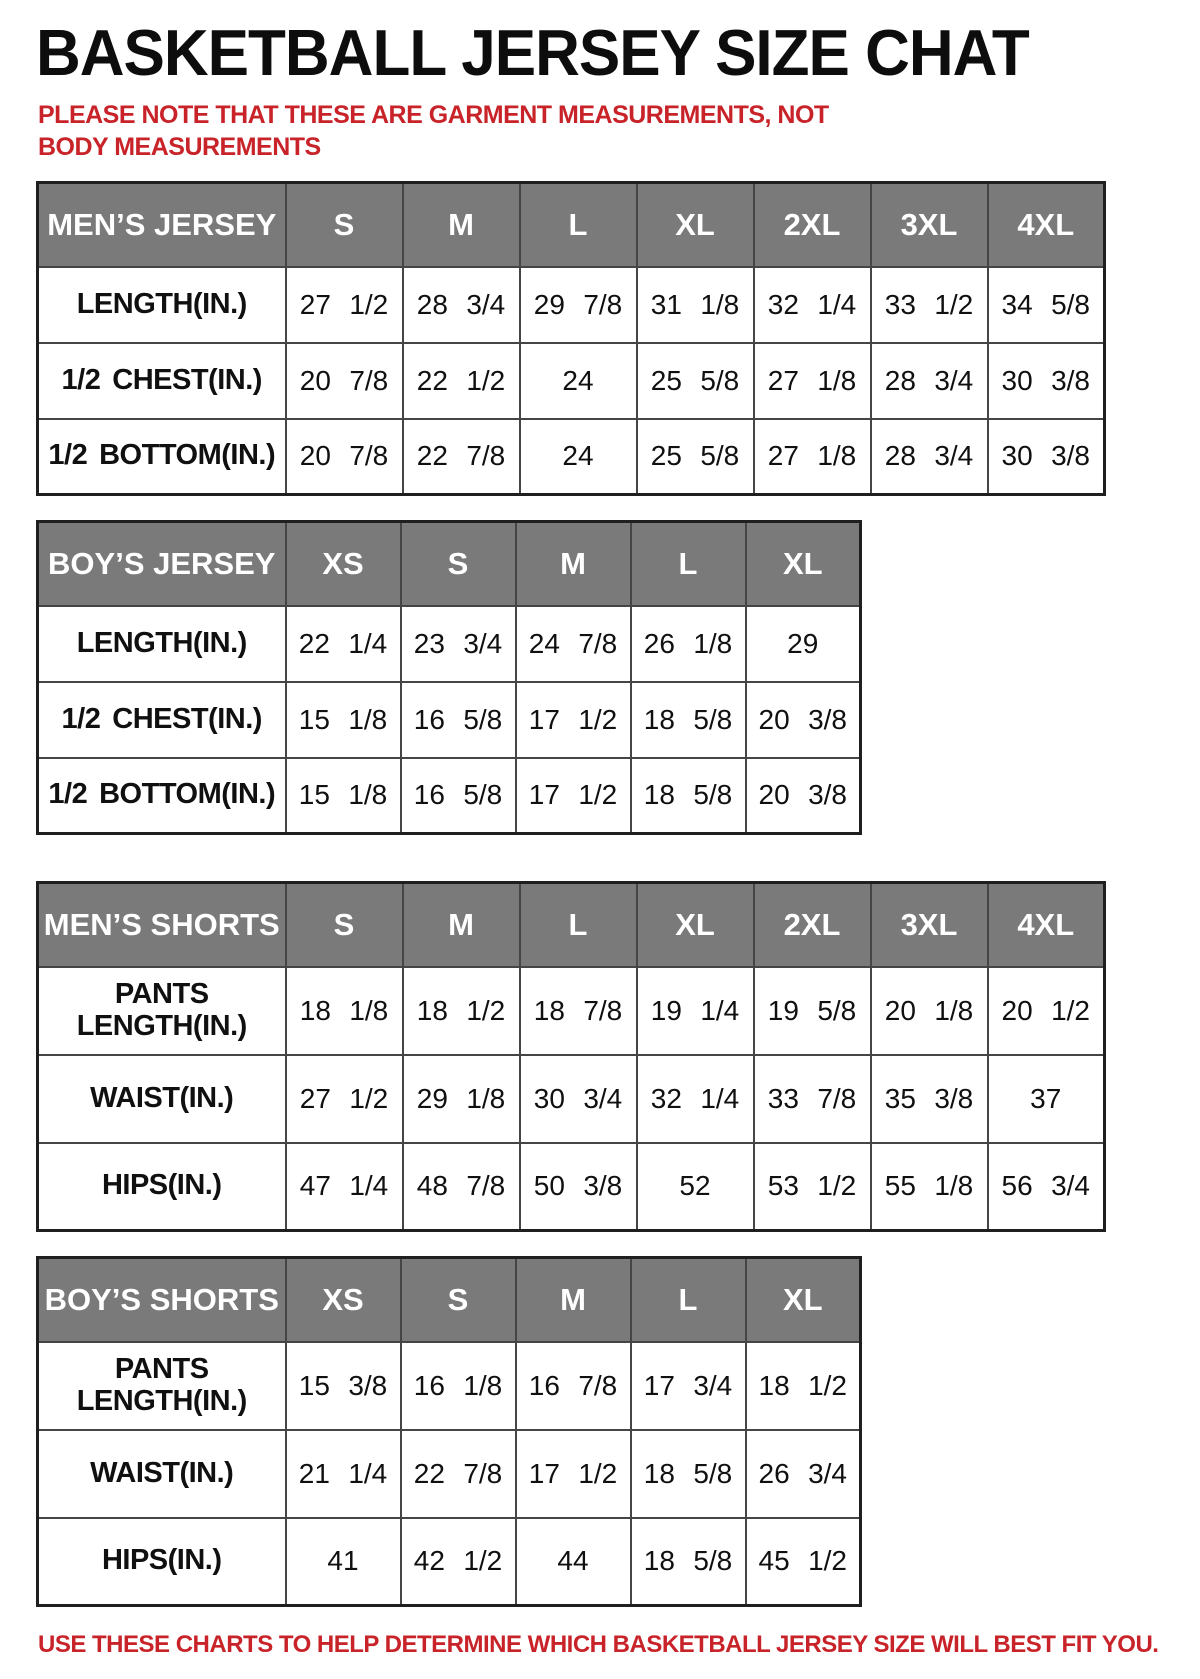 The width and height of the screenshot is (1200, 1679). I want to click on size-value-cell: 24 7/8, so click(573, 643).